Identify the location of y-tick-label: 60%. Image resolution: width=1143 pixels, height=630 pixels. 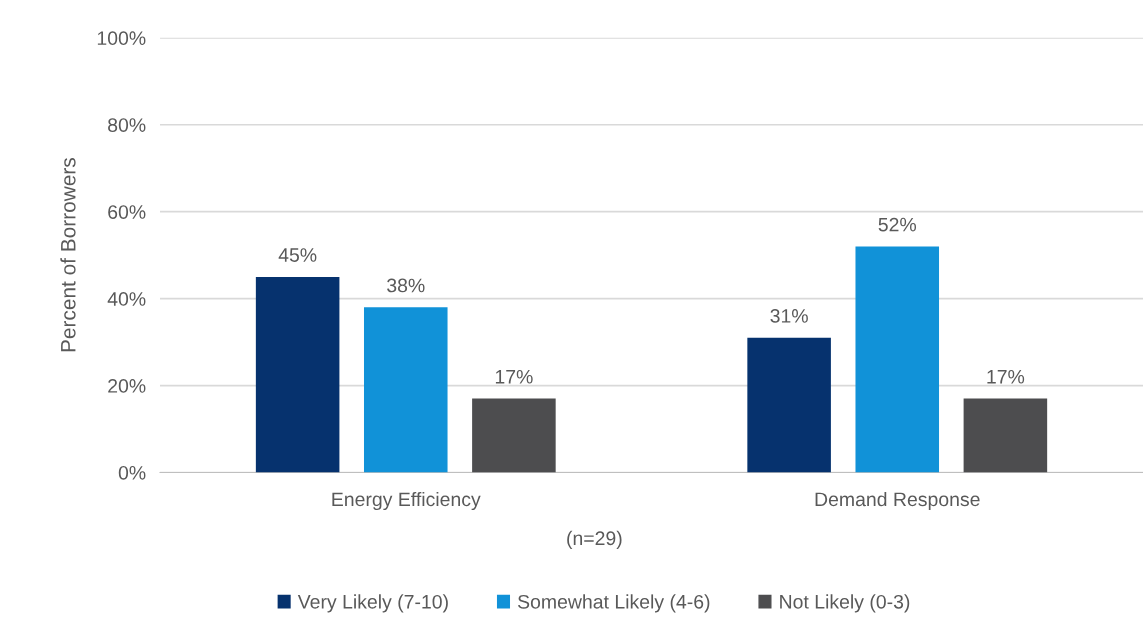
(127, 212).